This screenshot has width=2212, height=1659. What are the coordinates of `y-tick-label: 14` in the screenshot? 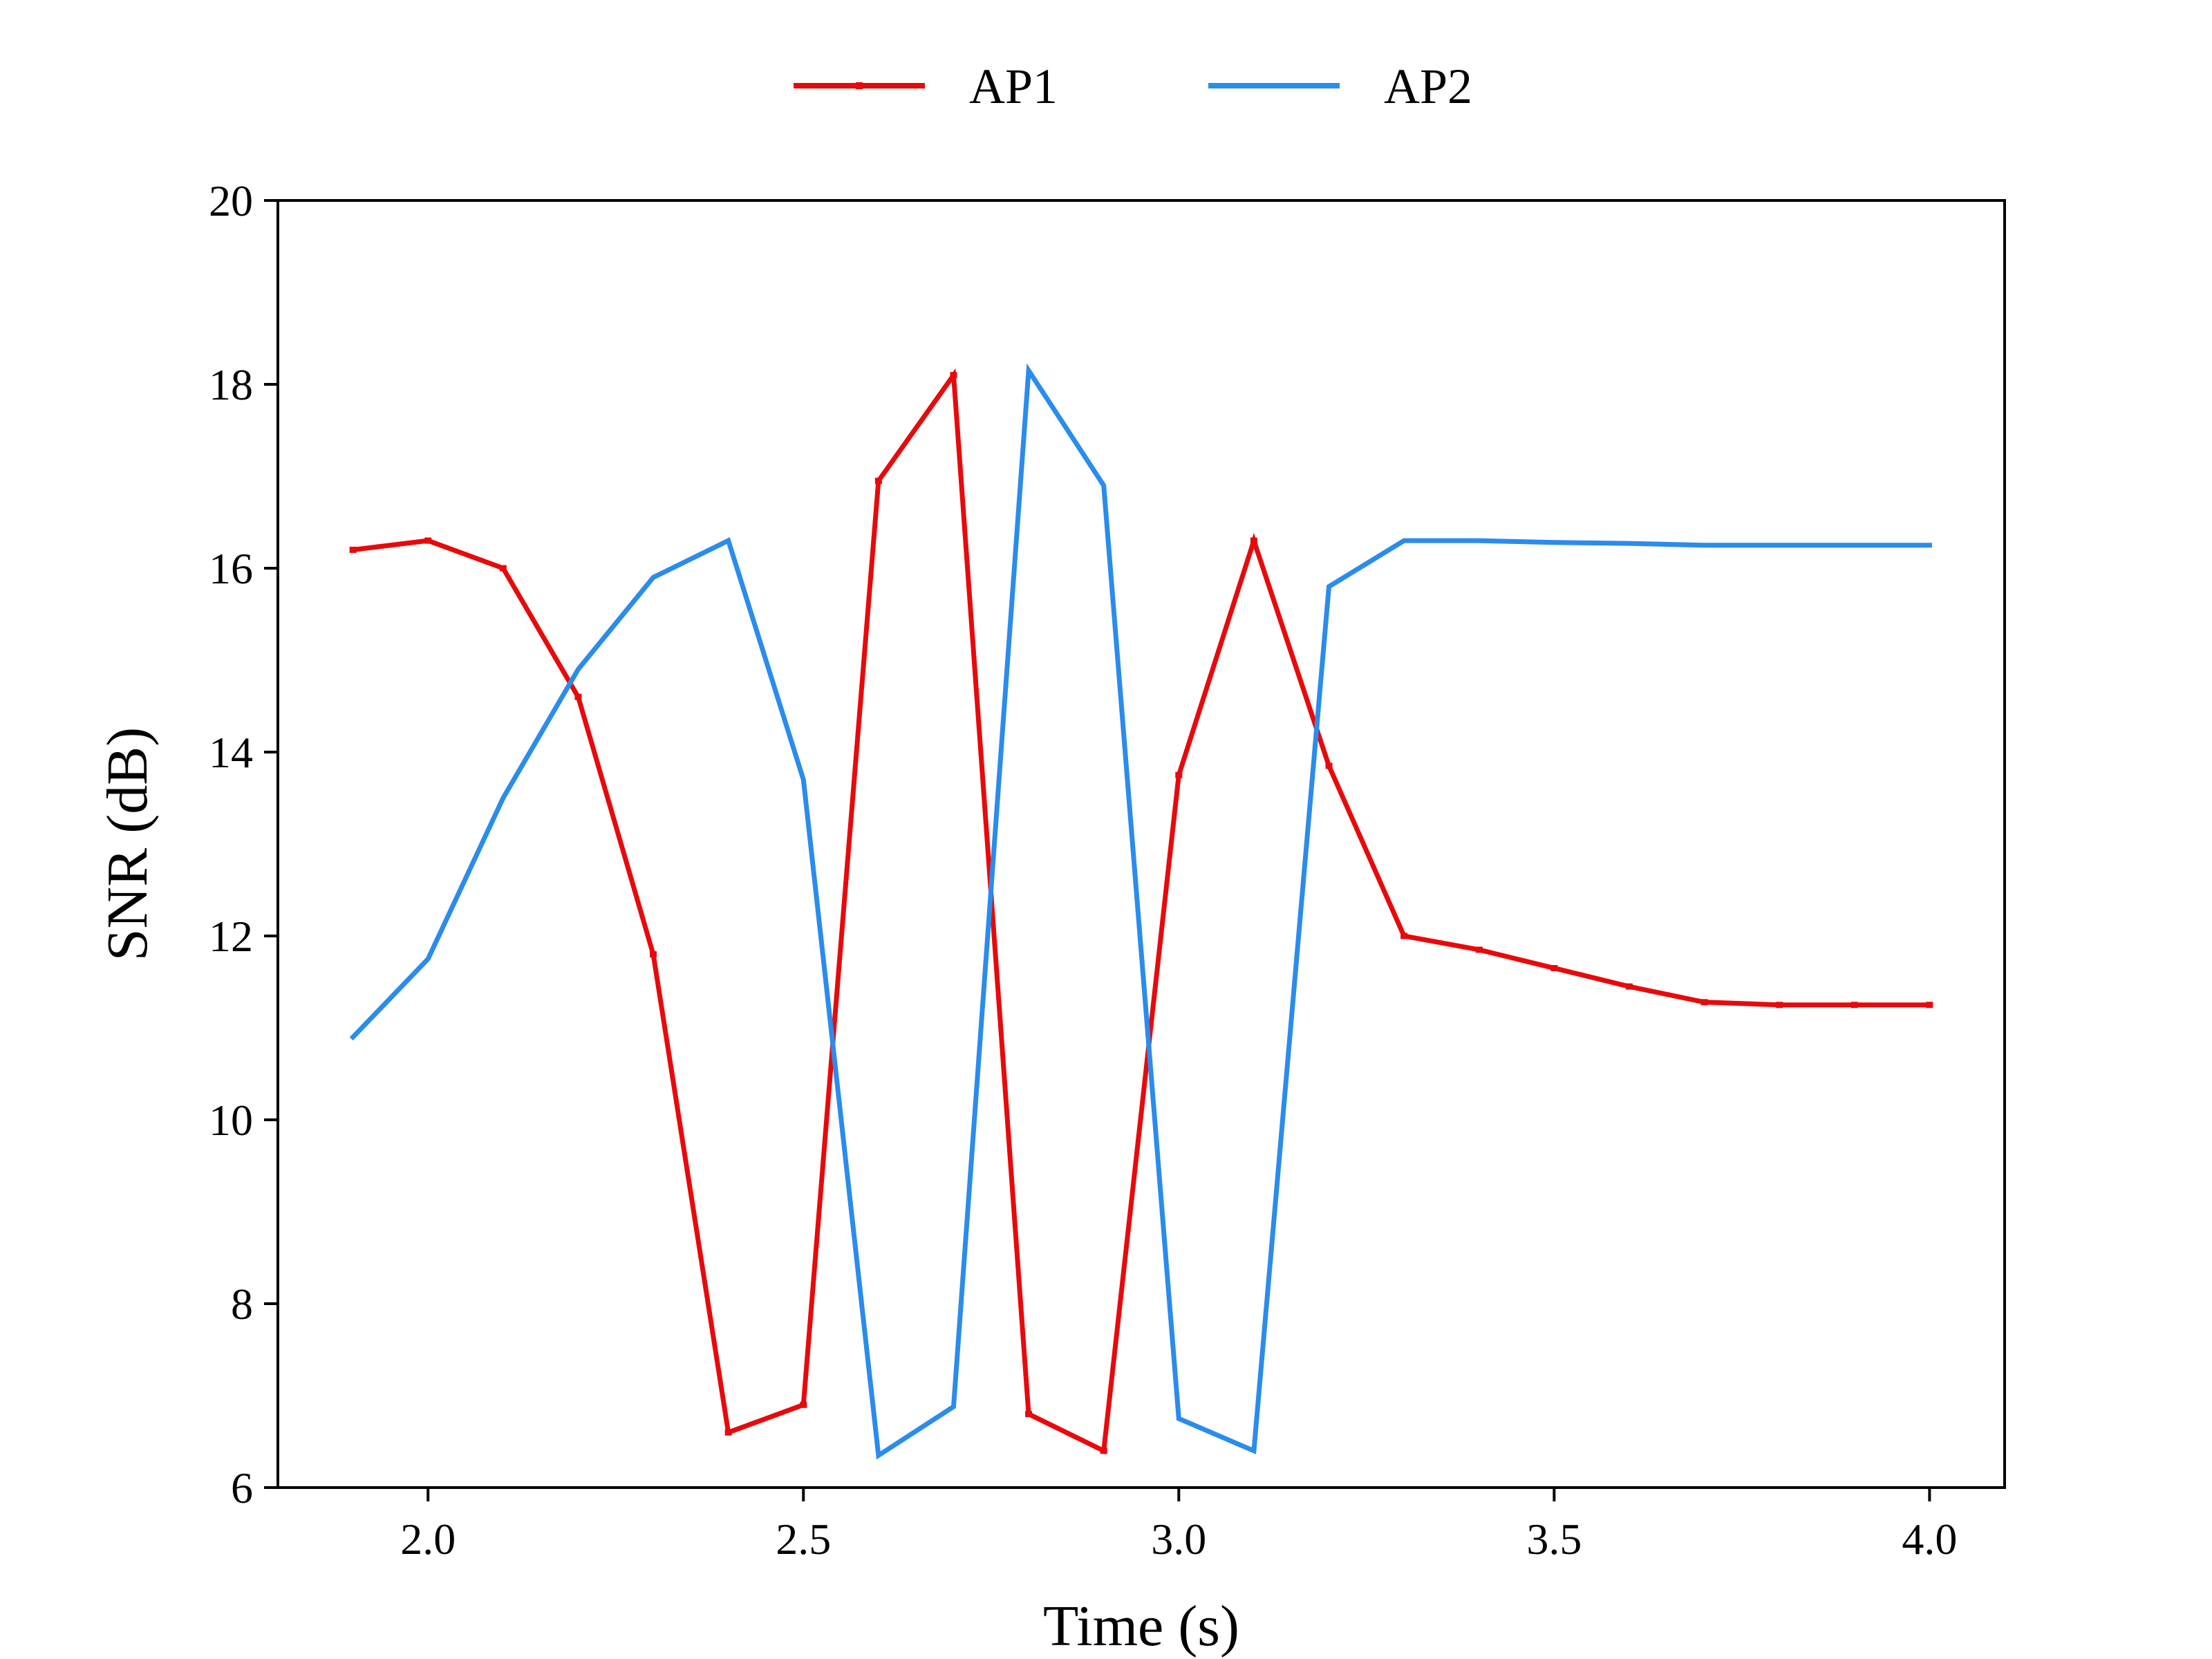 It's located at (231, 752).